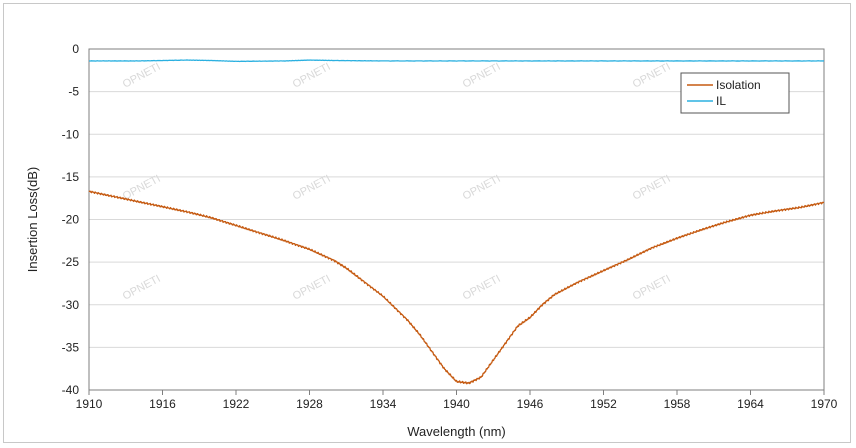  What do you see at coordinates (75, 49) in the screenshot?
I see `y-tick-label: 0` at bounding box center [75, 49].